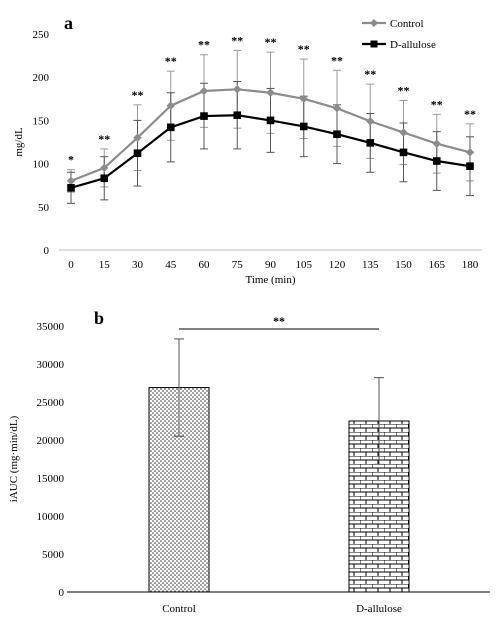 The height and width of the screenshot is (624, 500). What do you see at coordinates (68, 23) in the screenshot?
I see `panel-label-a: a` at bounding box center [68, 23].